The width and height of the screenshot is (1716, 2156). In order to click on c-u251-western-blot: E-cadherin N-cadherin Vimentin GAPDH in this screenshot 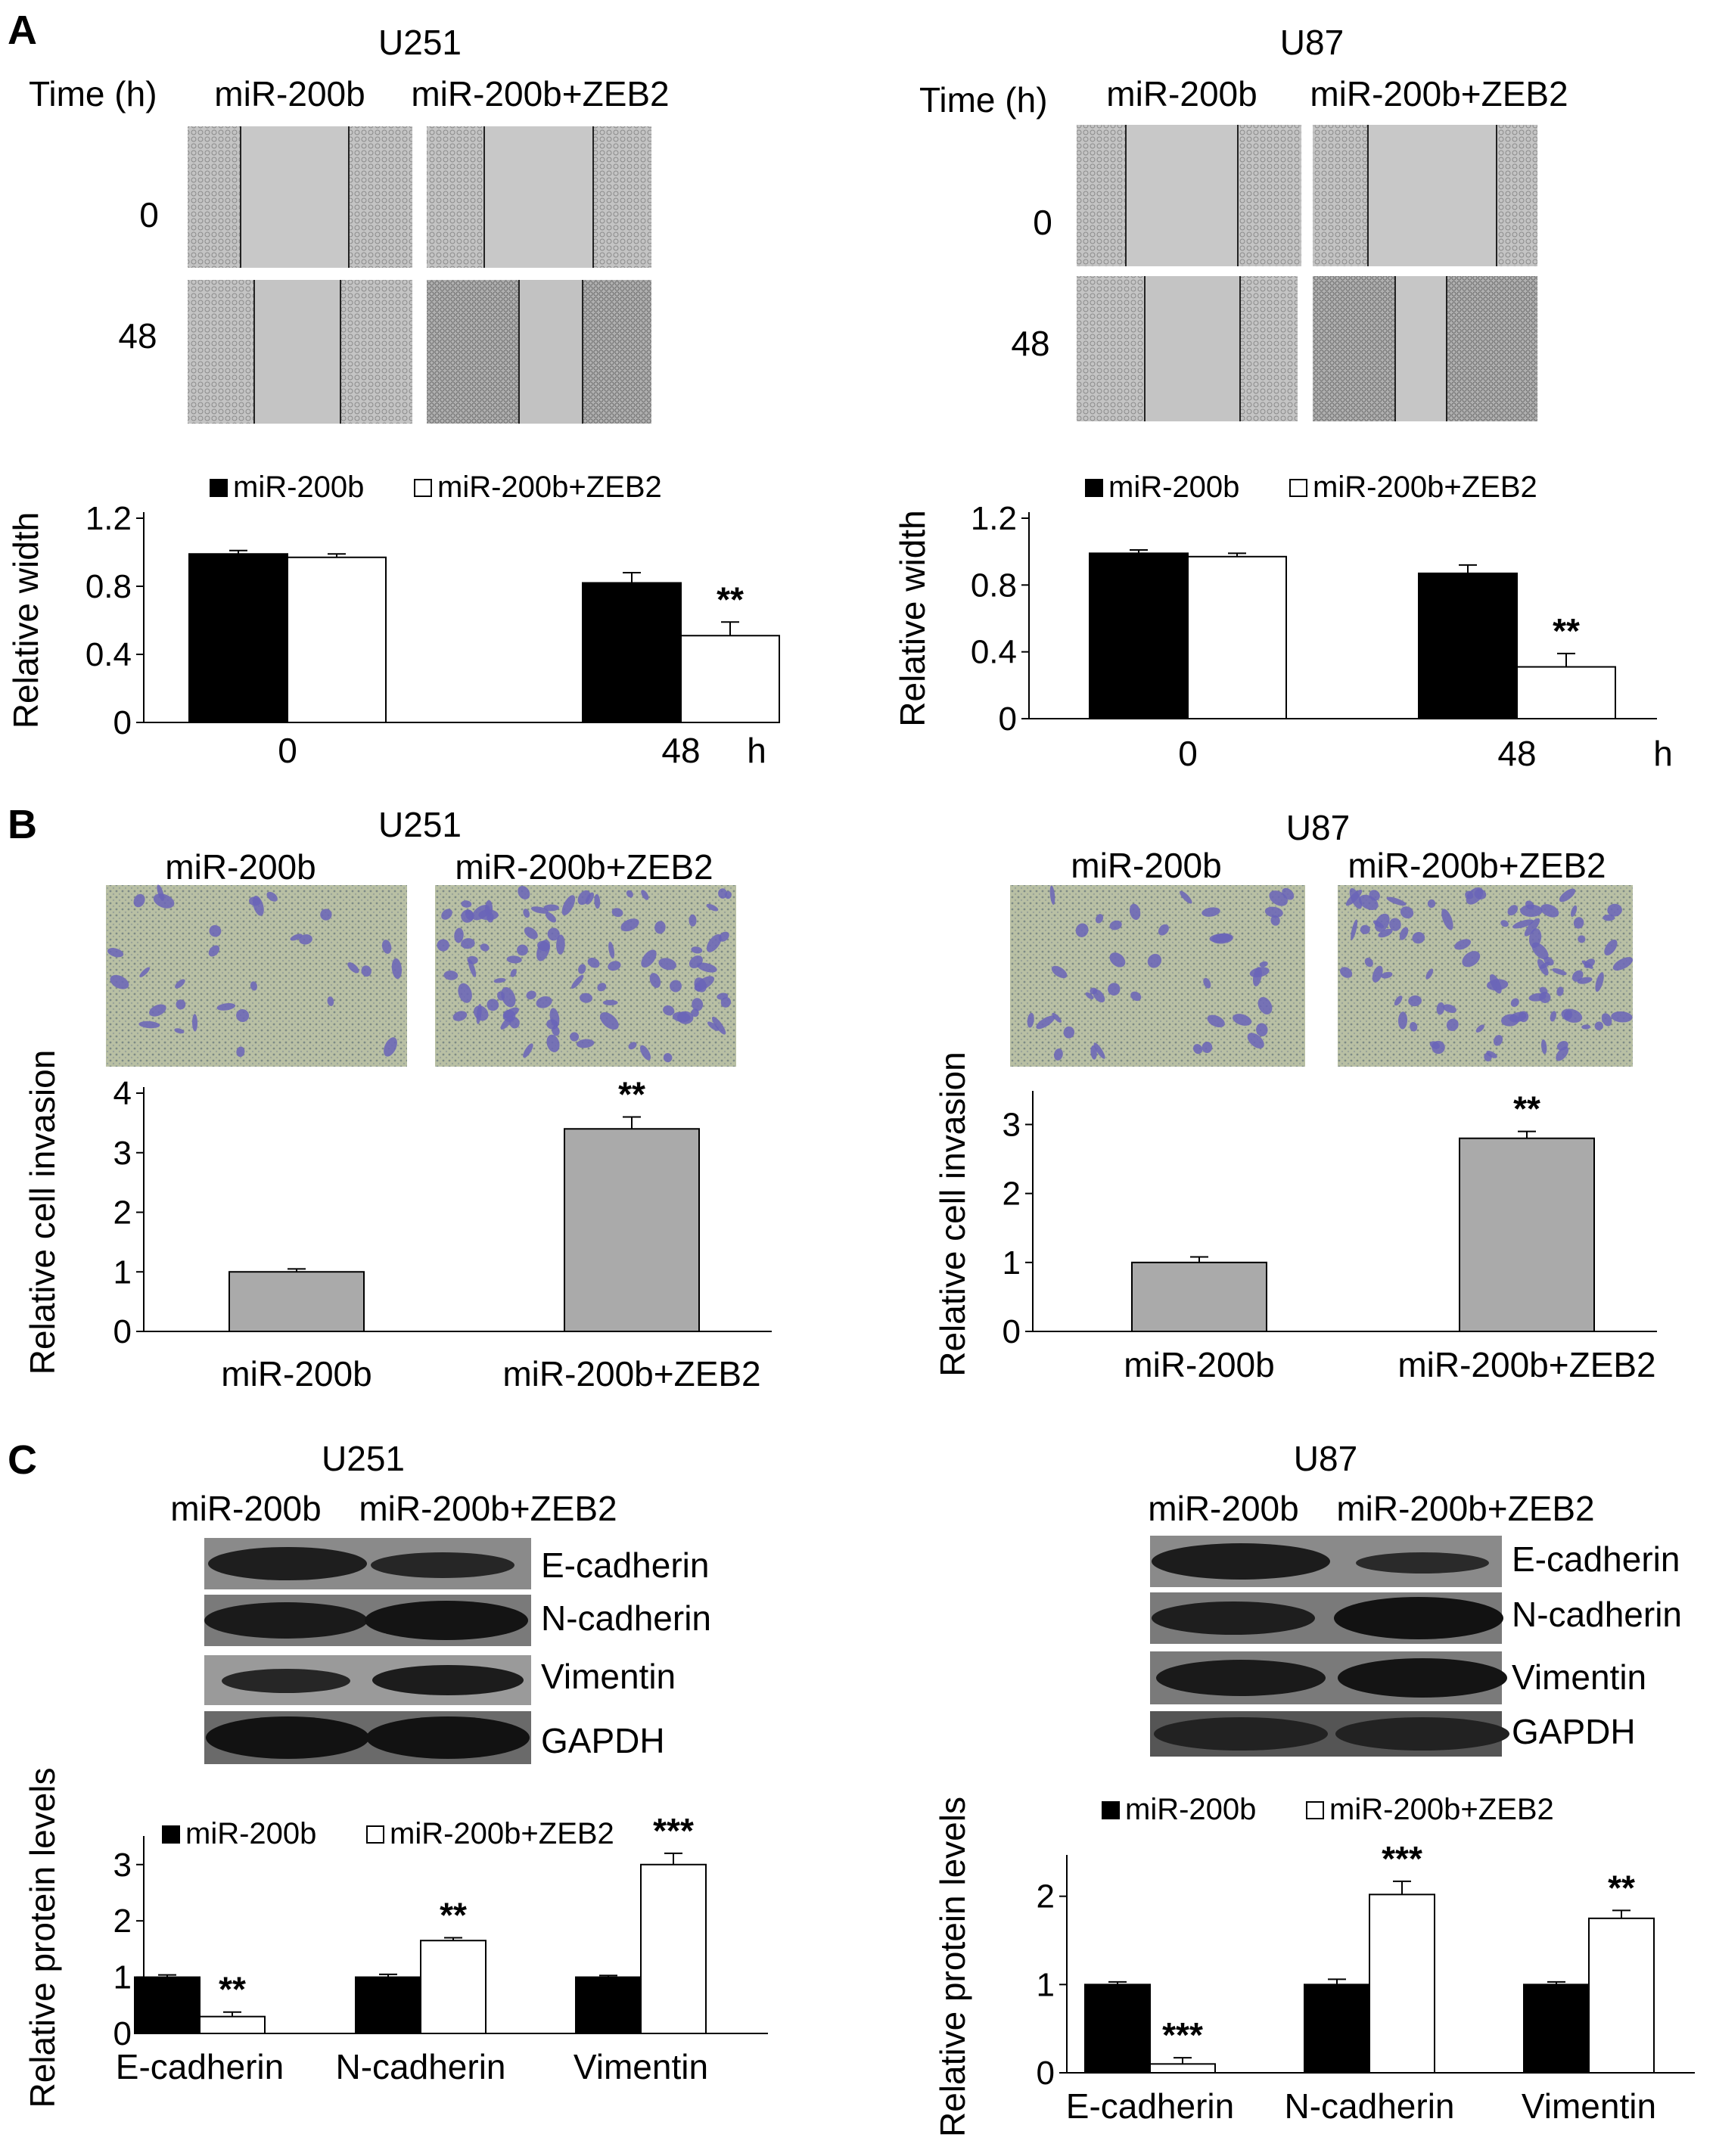, I will do `click(458, 1651)`.